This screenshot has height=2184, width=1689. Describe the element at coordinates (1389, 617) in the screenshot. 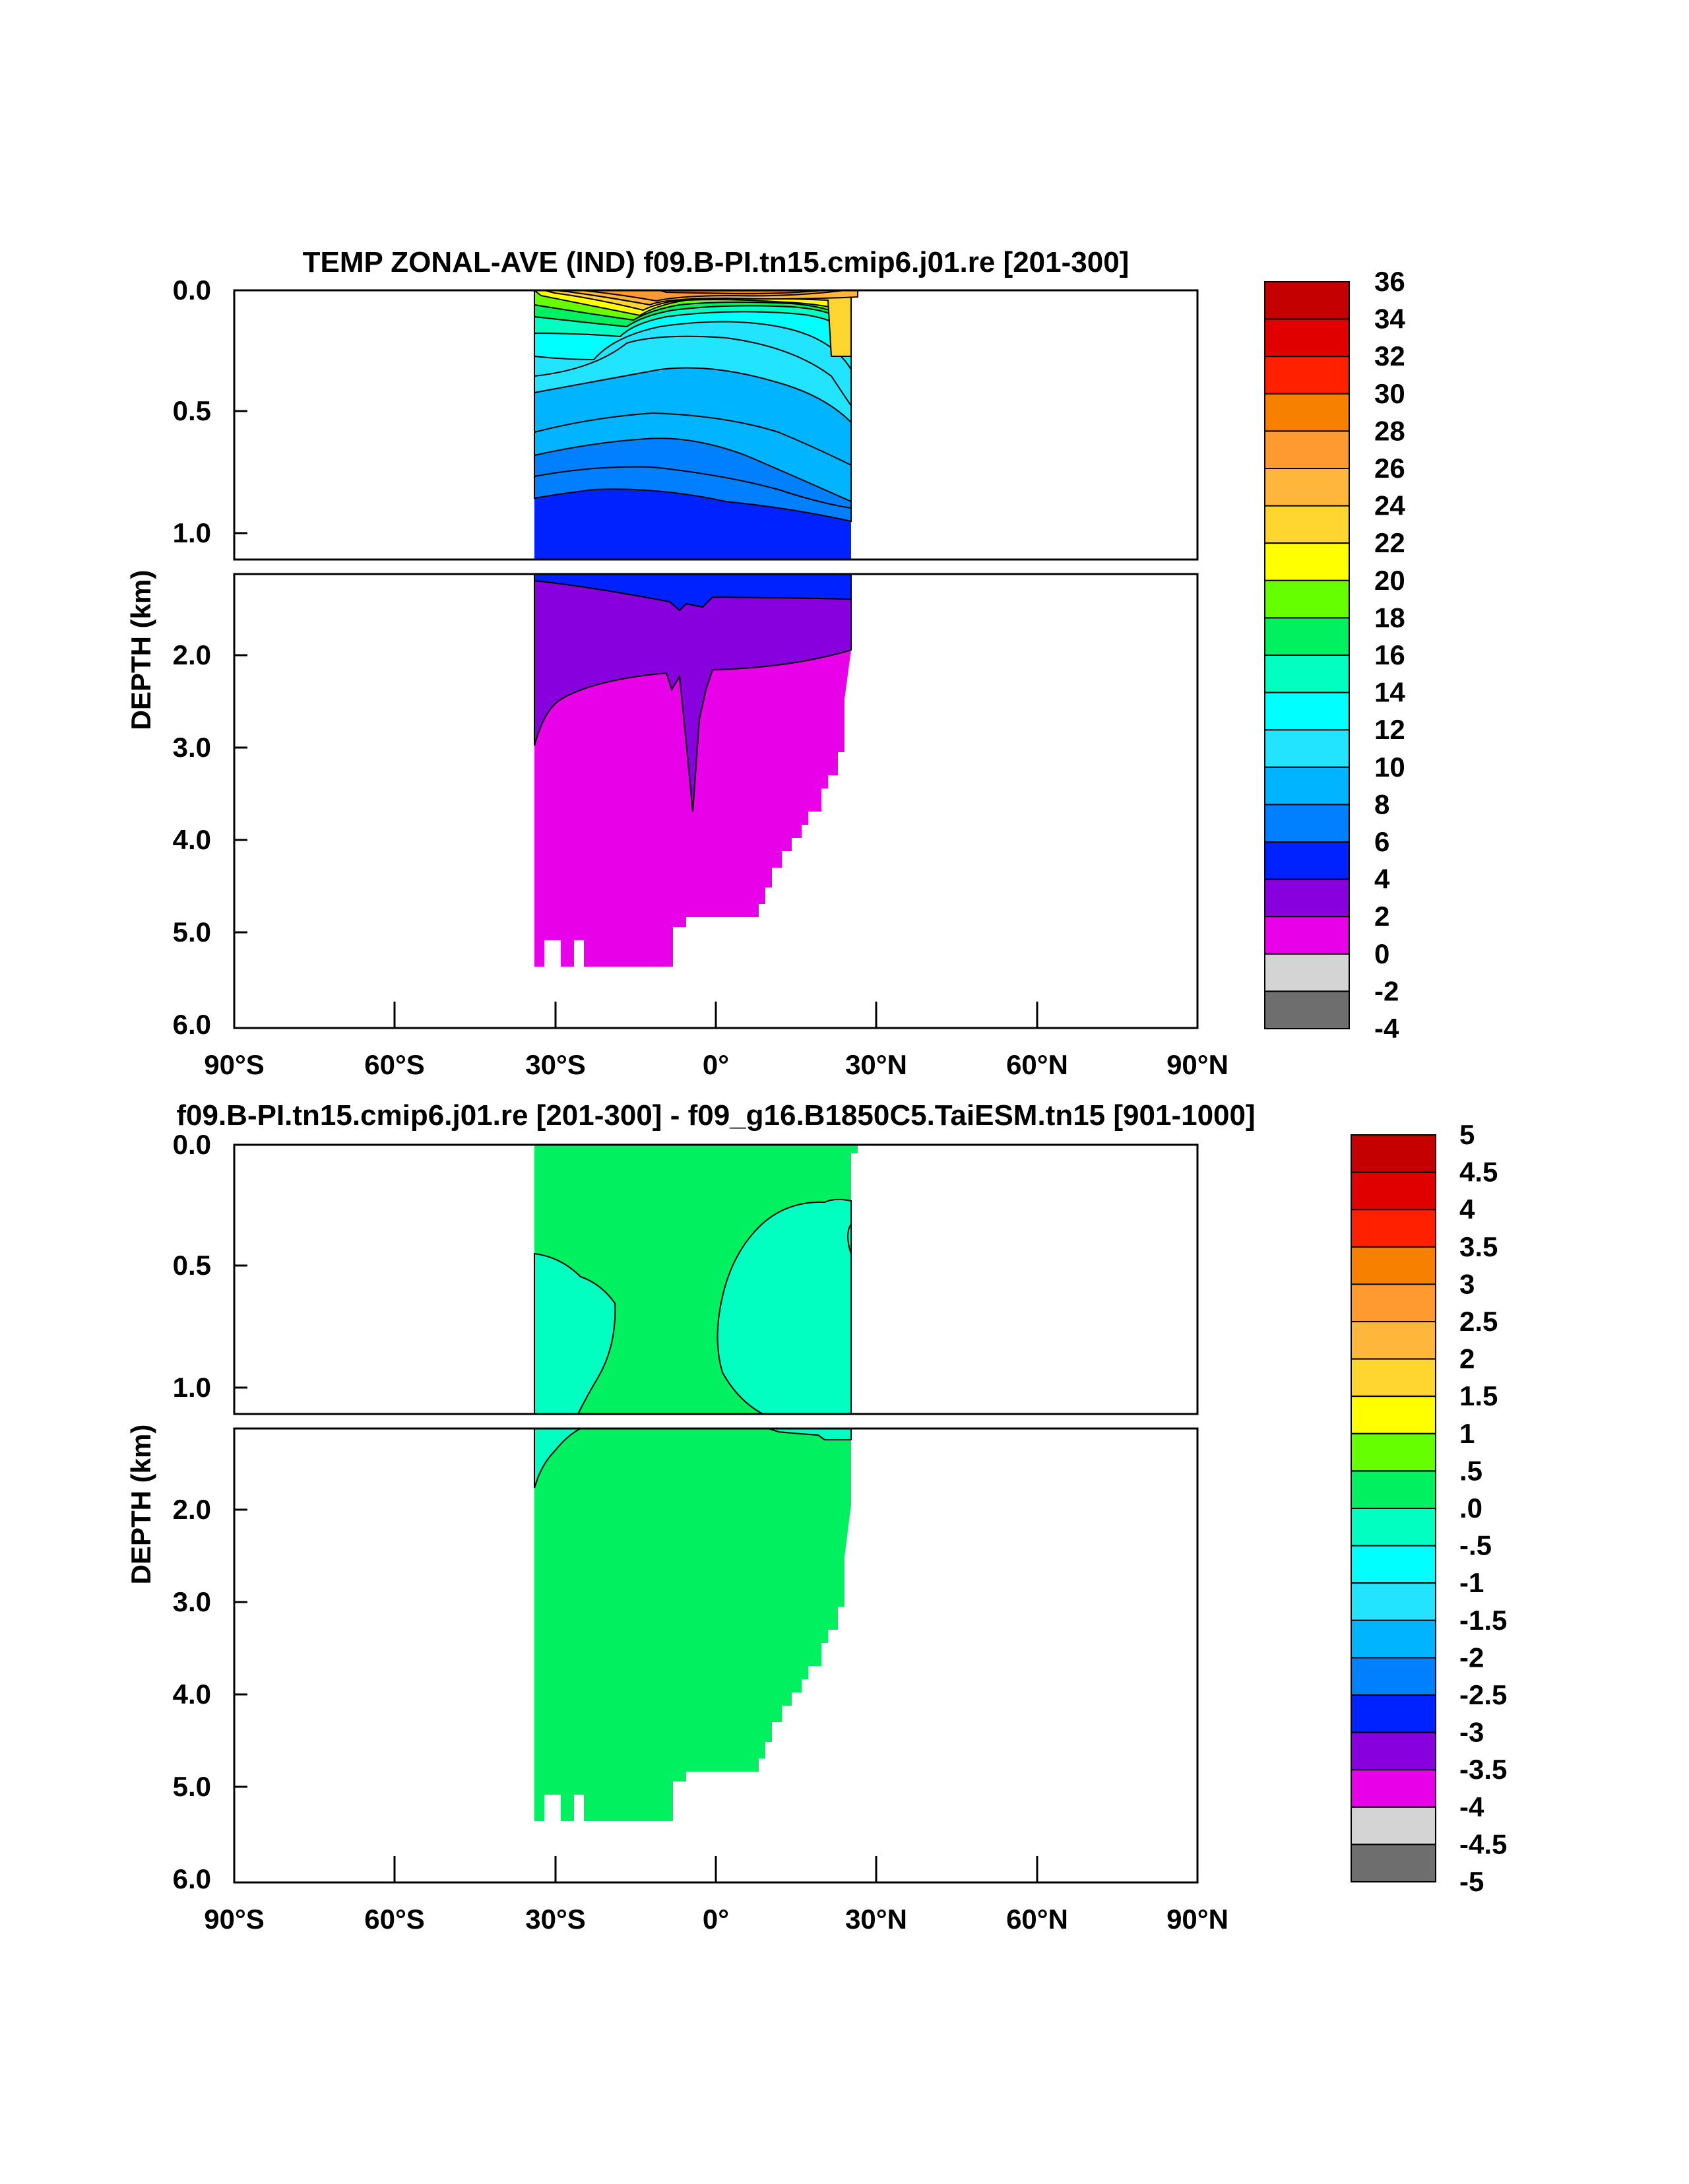

I see `colorbar-label: 18` at that location.